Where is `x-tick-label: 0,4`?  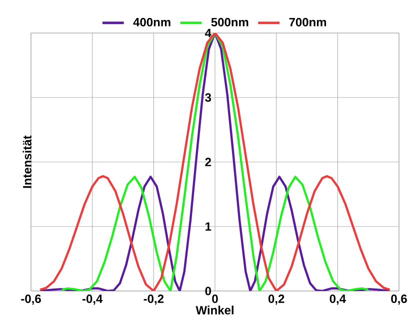 x-tick-label: 0,4 is located at coordinates (338, 299).